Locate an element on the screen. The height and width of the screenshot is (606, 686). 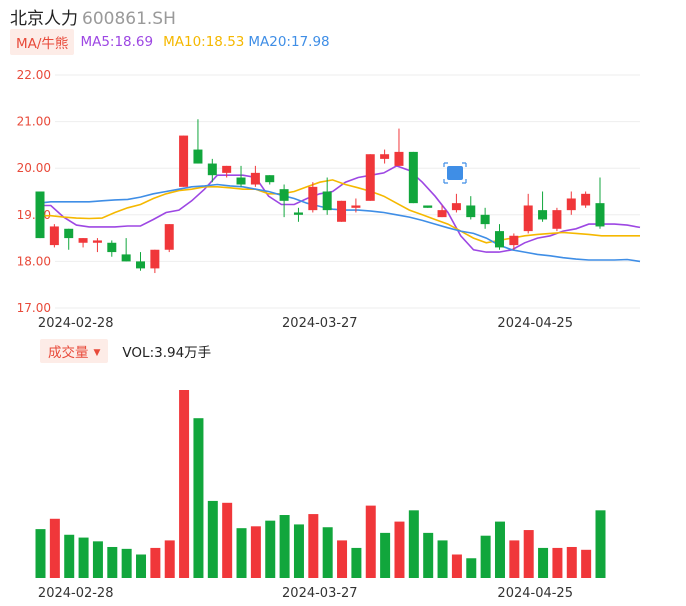
stock-code: 600861.SH is located at coordinates (129, 19).